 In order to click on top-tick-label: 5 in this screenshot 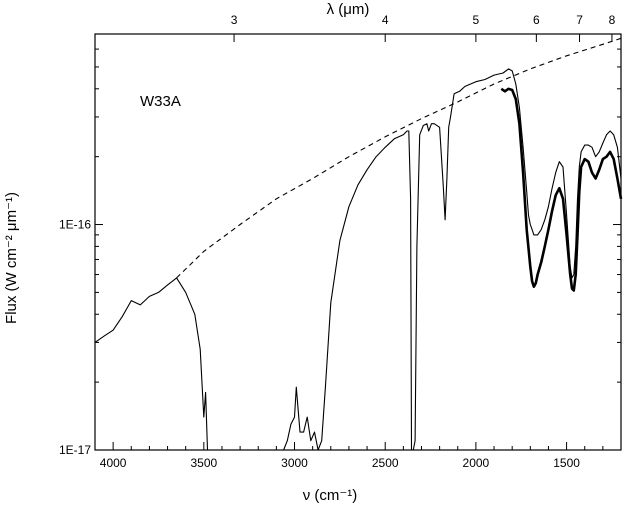, I will do `click(476, 20)`.